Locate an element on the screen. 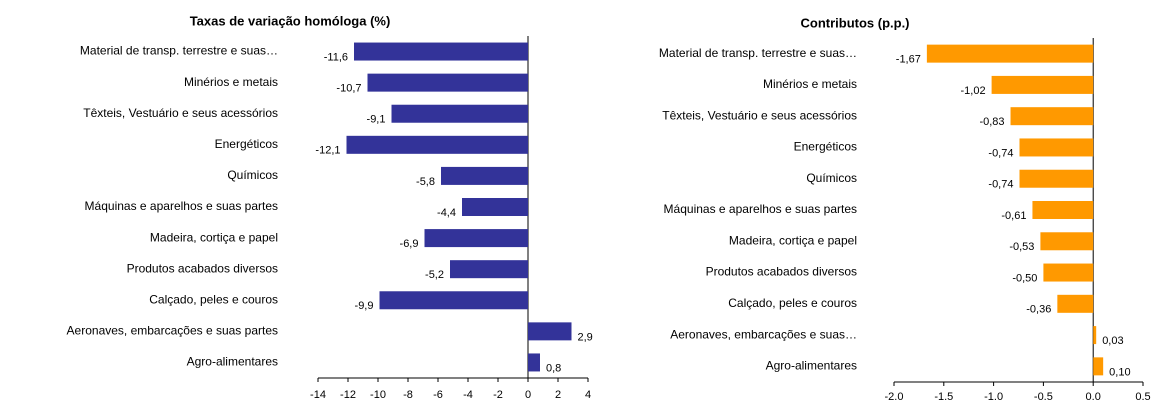 The height and width of the screenshot is (403, 1162). value-label: -6,9 is located at coordinates (409, 244).